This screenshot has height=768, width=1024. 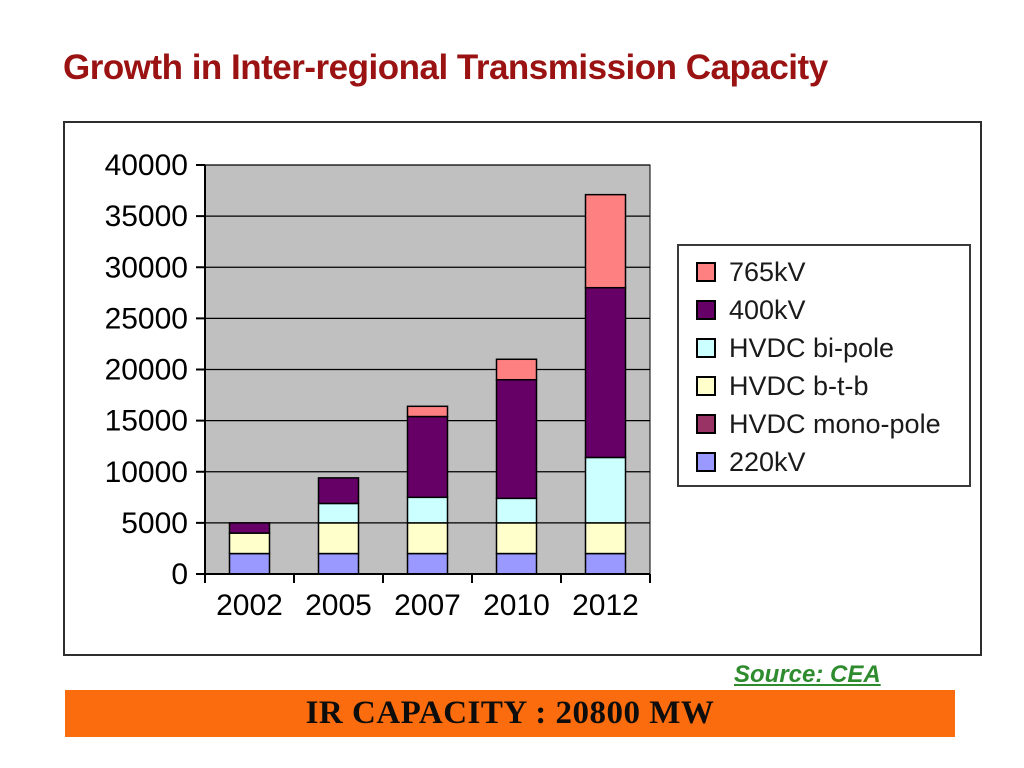 What do you see at coordinates (807, 674) in the screenshot?
I see `source-note: Source: CEA` at bounding box center [807, 674].